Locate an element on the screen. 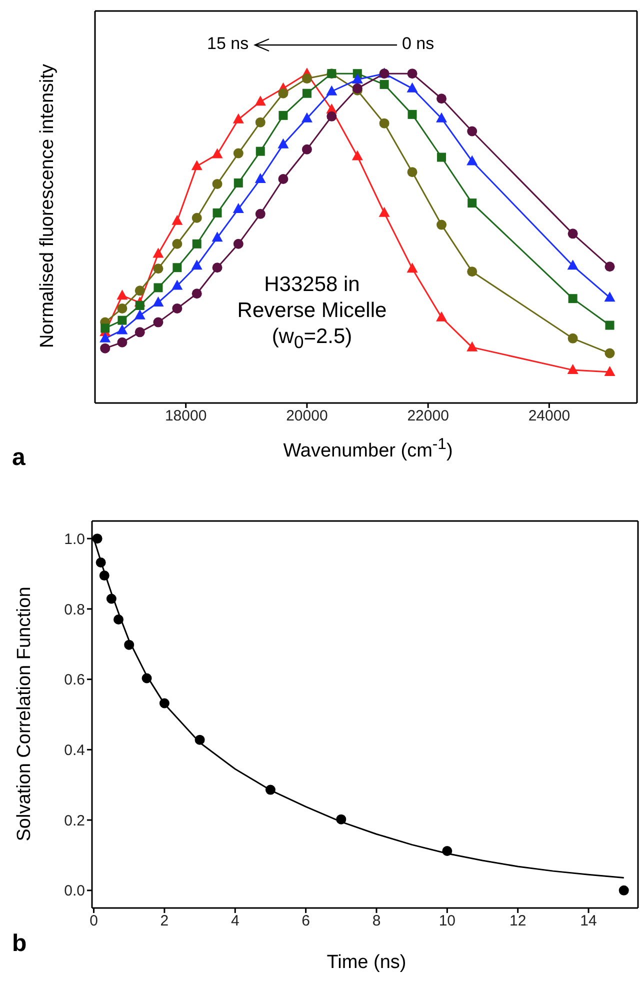 This screenshot has width=641, height=983. y-tick-label: 1.0 is located at coordinates (74, 539).